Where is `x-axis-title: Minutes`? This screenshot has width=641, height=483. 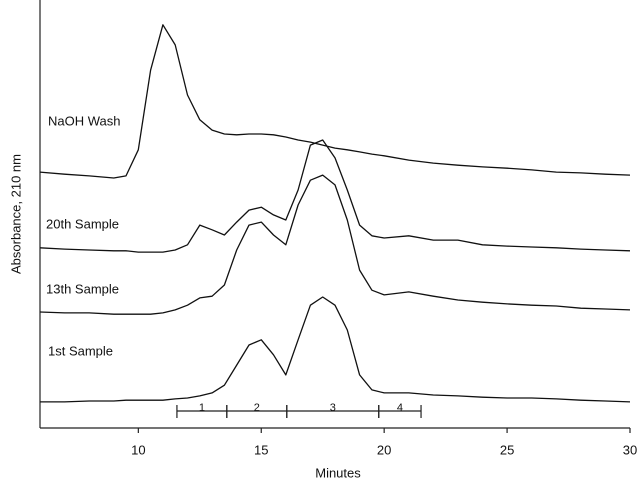
x-axis-title: Minutes is located at coordinates (338, 472).